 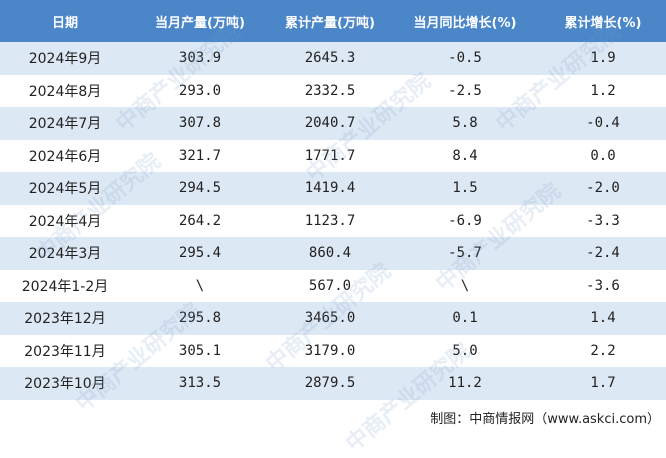 I want to click on table-cell: 2024年1-2月, so click(x=65, y=286).